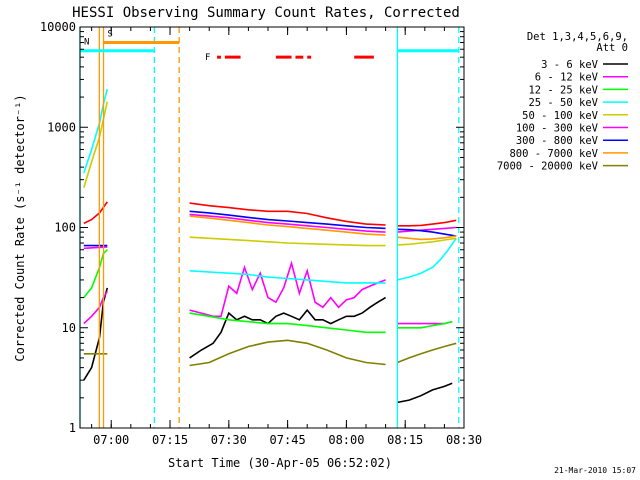  What do you see at coordinates (86, 43) in the screenshot?
I see `flag-label-n: N` at bounding box center [86, 43].